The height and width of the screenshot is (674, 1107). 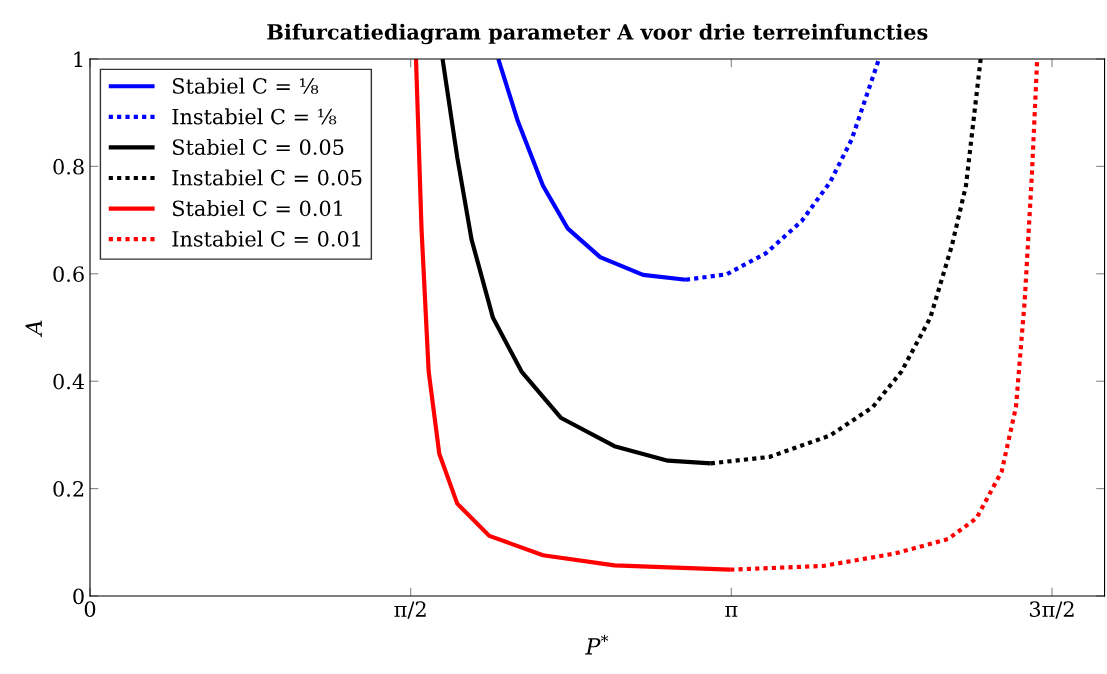 What do you see at coordinates (1051, 610) in the screenshot?
I see `x-tick-label: 3π/2` at bounding box center [1051, 610].